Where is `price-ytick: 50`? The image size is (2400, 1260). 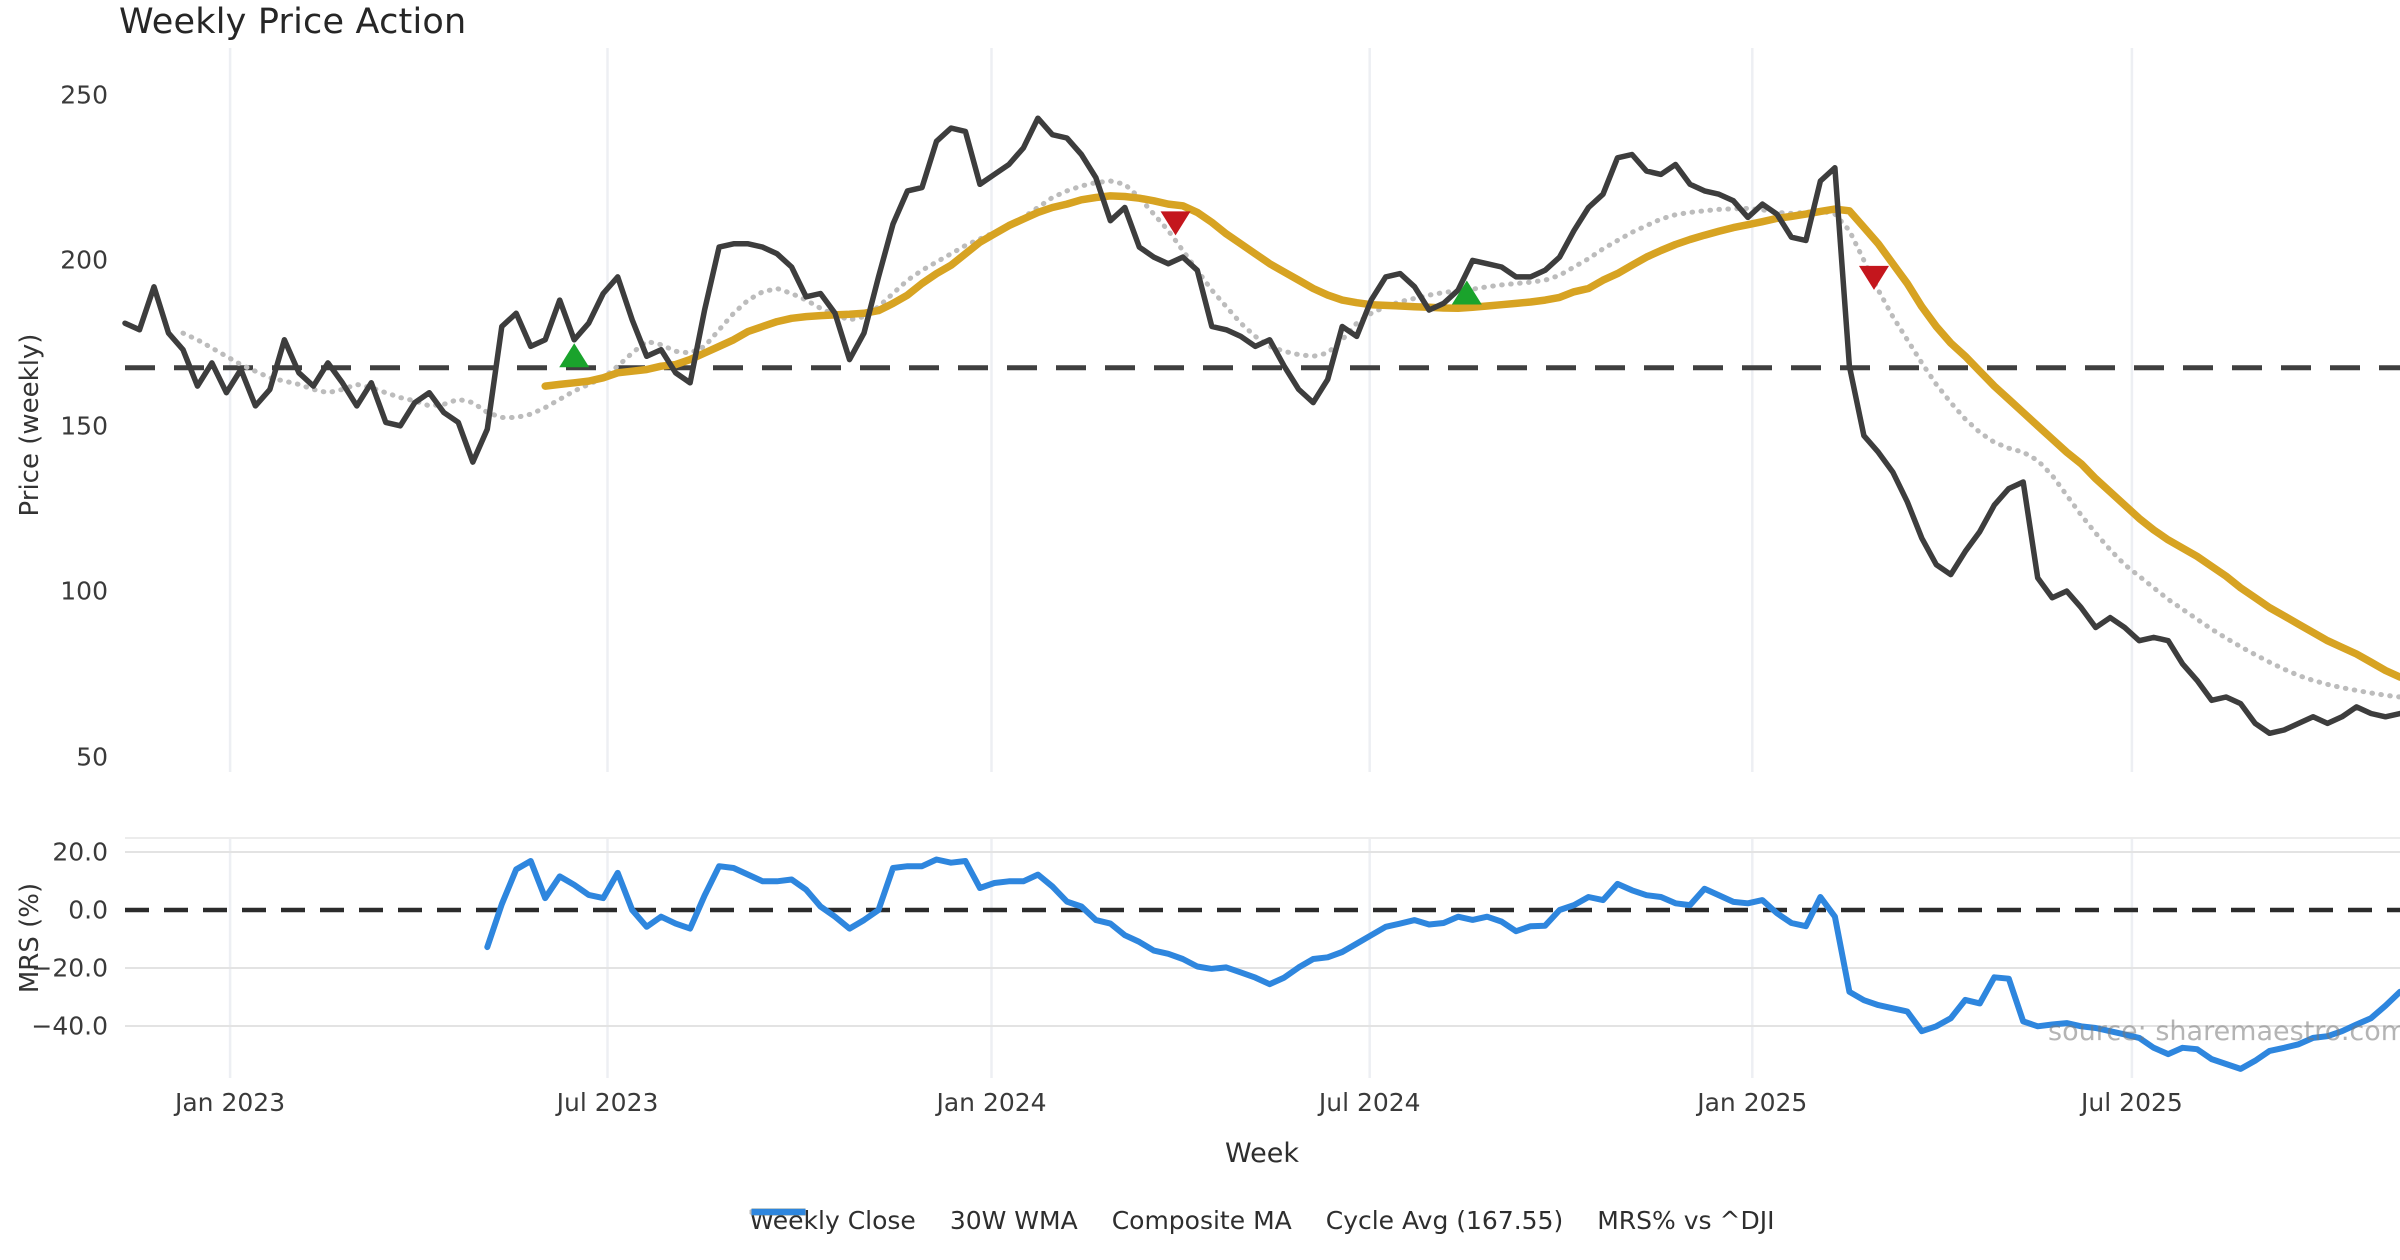 price-ytick: 50 is located at coordinates (92, 756).